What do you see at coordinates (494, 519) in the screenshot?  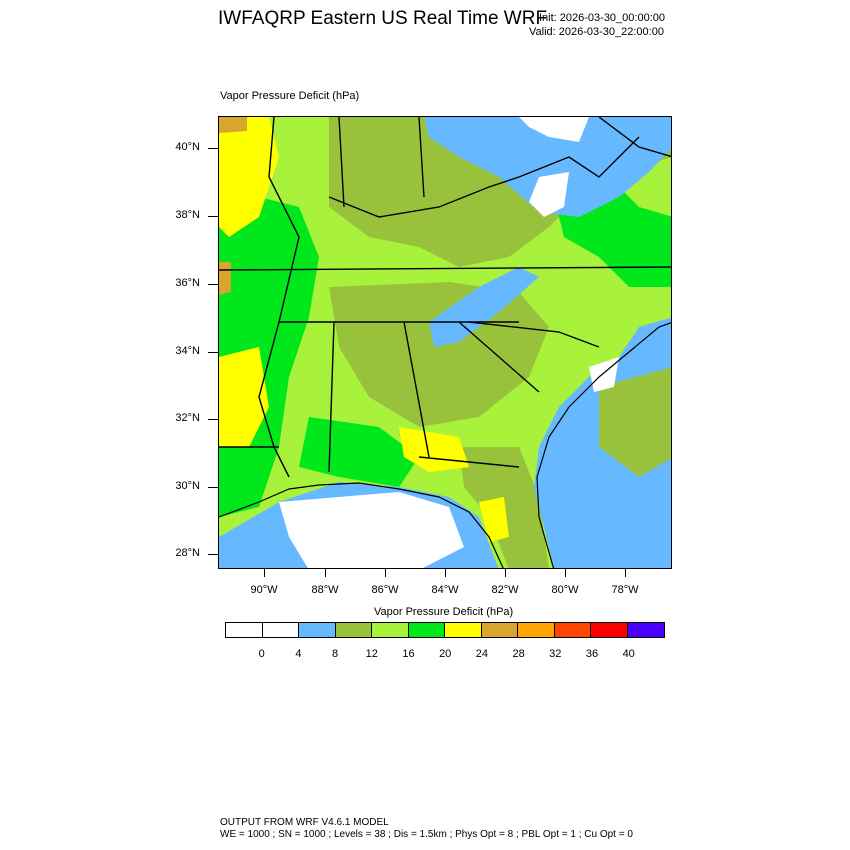 I see `yellow-region-panhandle` at bounding box center [494, 519].